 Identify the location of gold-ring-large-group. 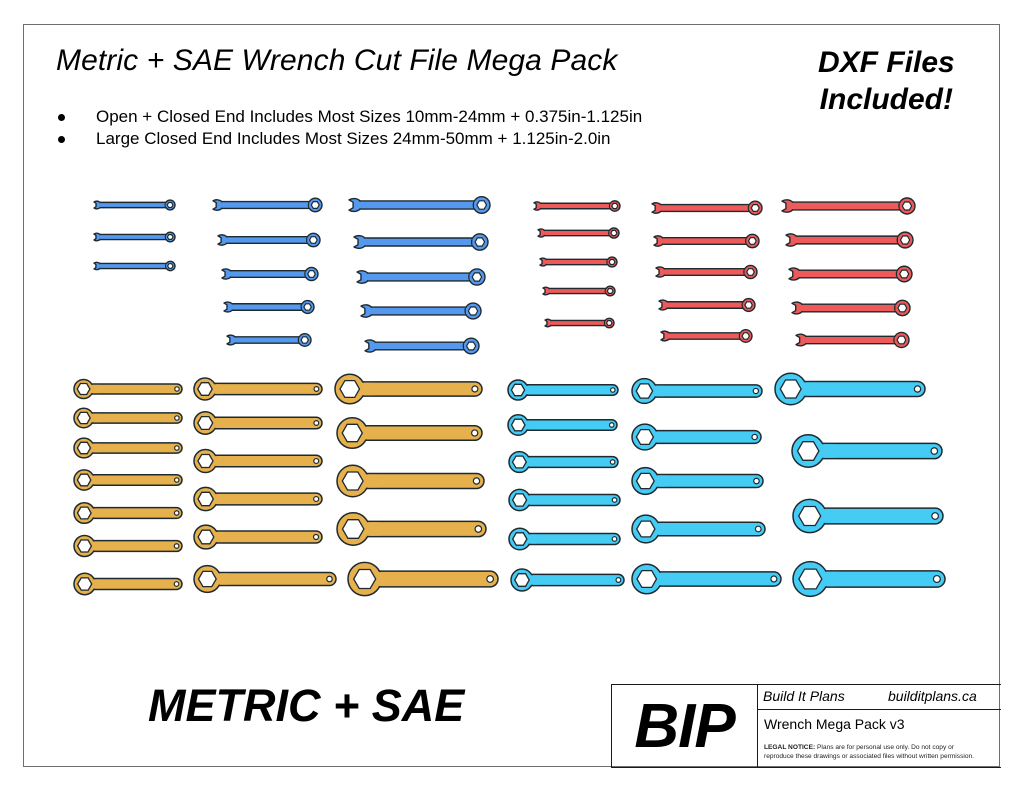
(416, 485).